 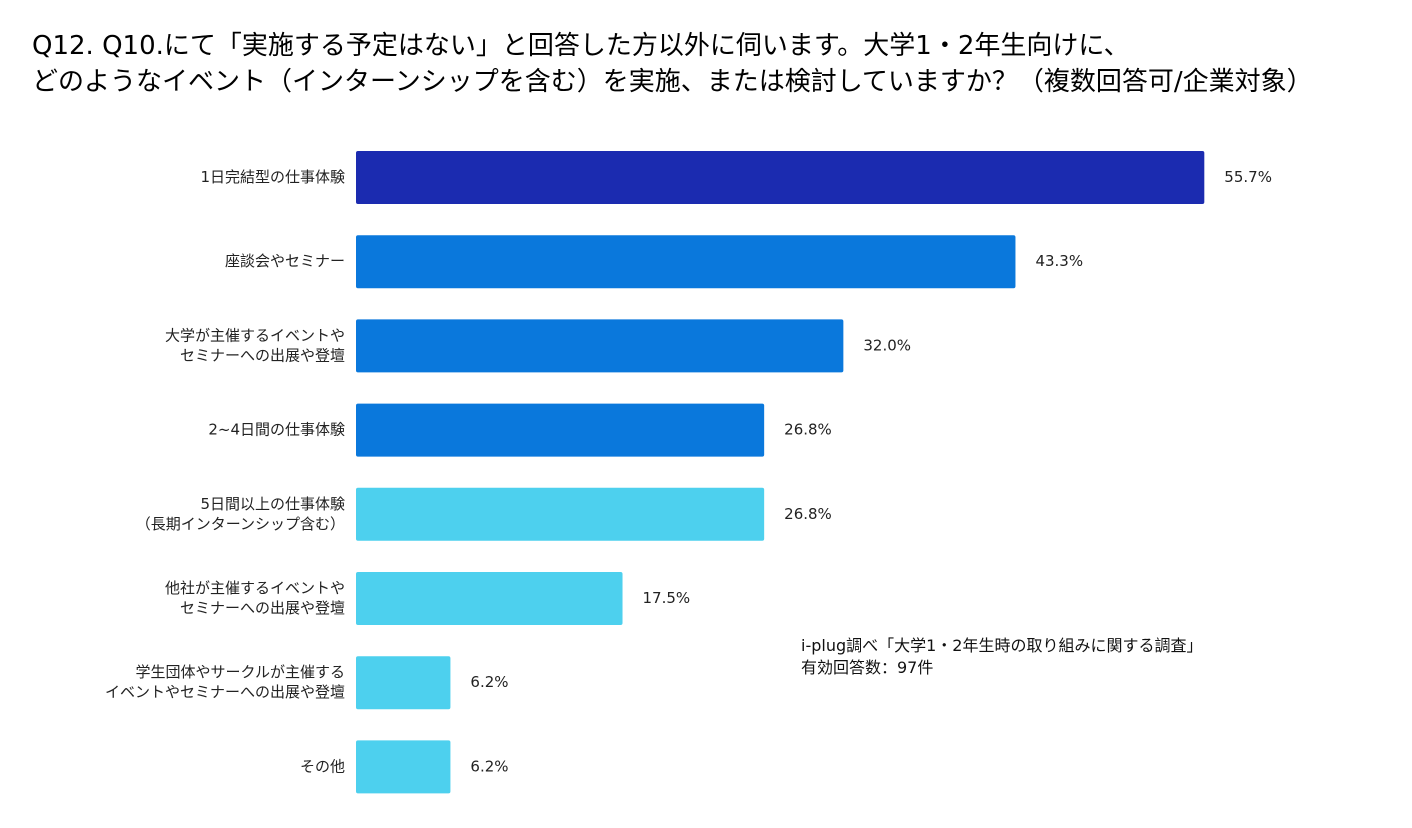 What do you see at coordinates (1002, 645) in the screenshot?
I see `source-note-line-1: i-plug調べ「大学1・2年生時の取り組みに関する調査」` at bounding box center [1002, 645].